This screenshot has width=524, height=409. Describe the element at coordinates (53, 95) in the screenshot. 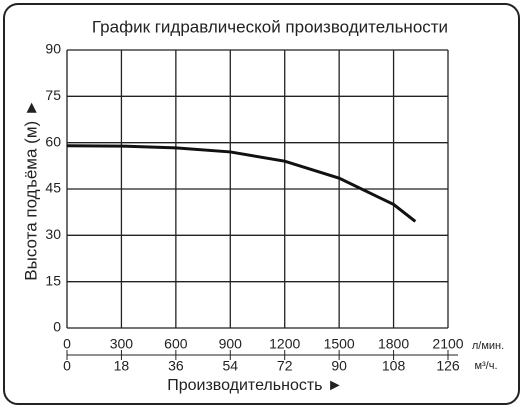

I see `y-tick-label: 75` at that location.